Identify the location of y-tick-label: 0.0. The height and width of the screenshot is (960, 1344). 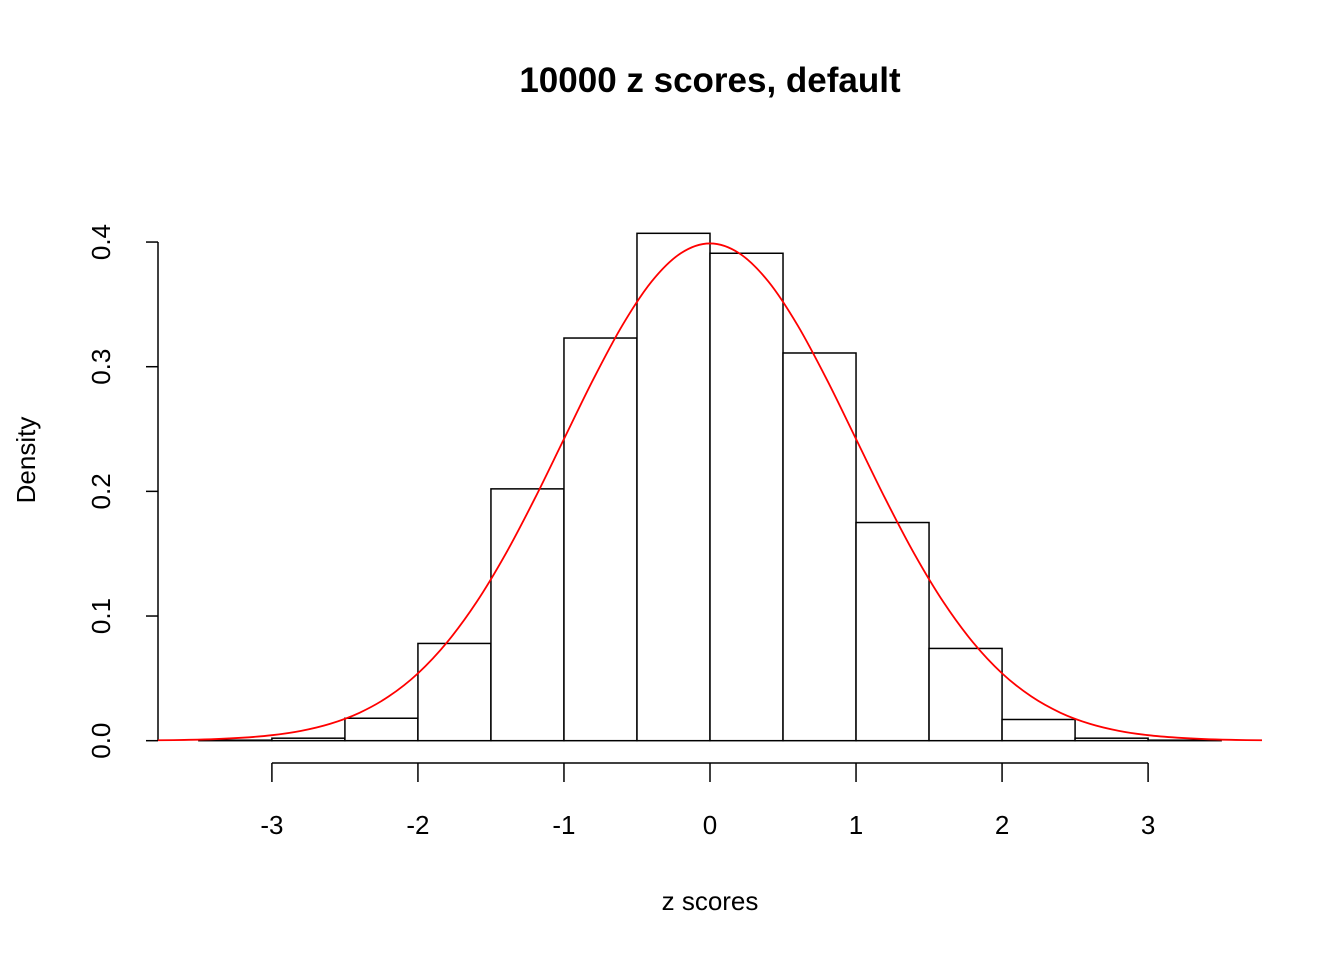
(101, 741).